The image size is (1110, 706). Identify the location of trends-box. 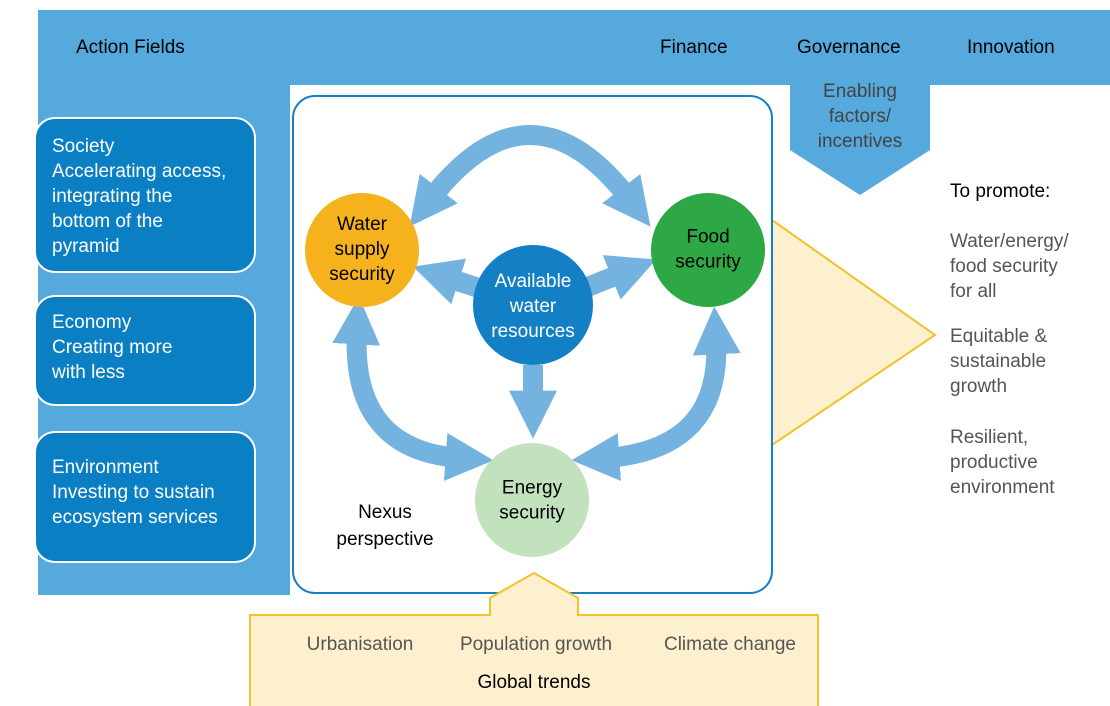
(534, 660).